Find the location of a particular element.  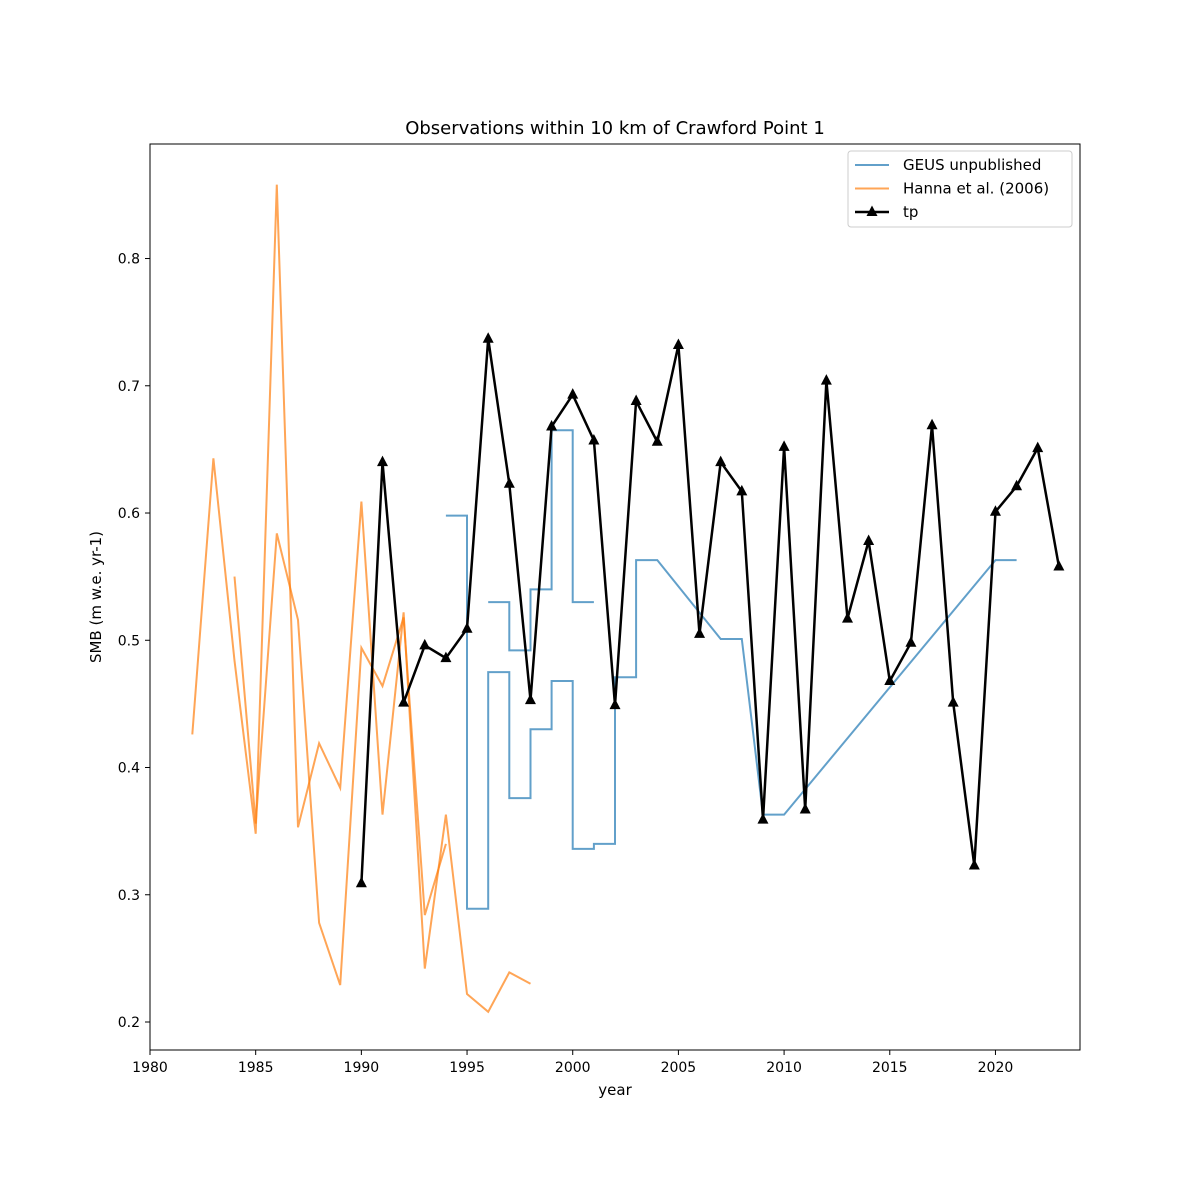

y-tick-label: 0.6 is located at coordinates (129, 514).